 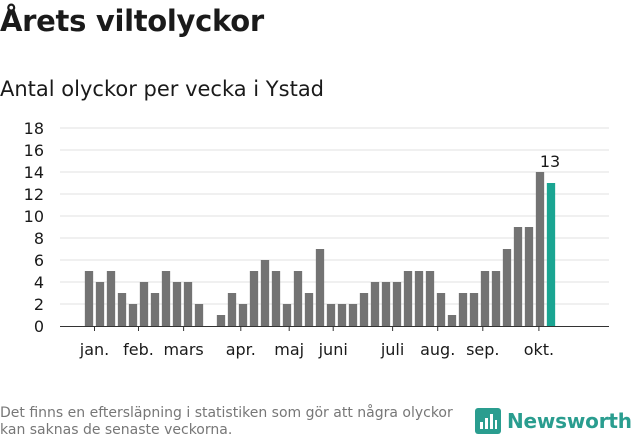 What do you see at coordinates (488, 421) in the screenshot?
I see `newsworthy-logo-icon` at bounding box center [488, 421].